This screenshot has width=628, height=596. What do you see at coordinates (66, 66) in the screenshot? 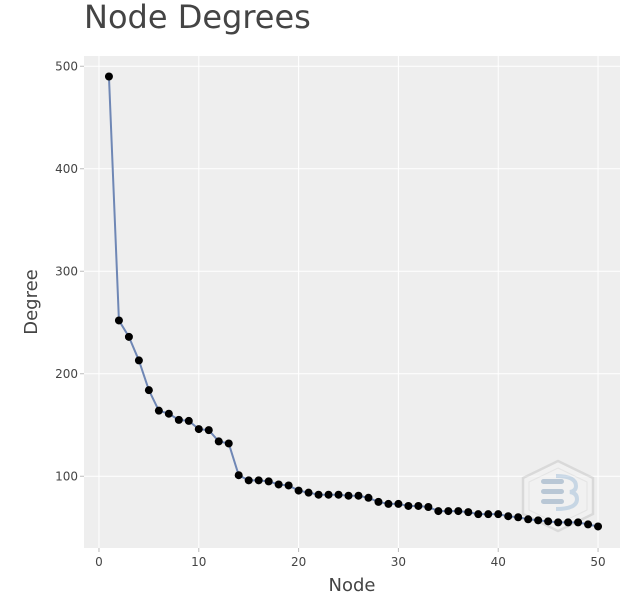
I see `y-tick-label: 500` at bounding box center [66, 66].